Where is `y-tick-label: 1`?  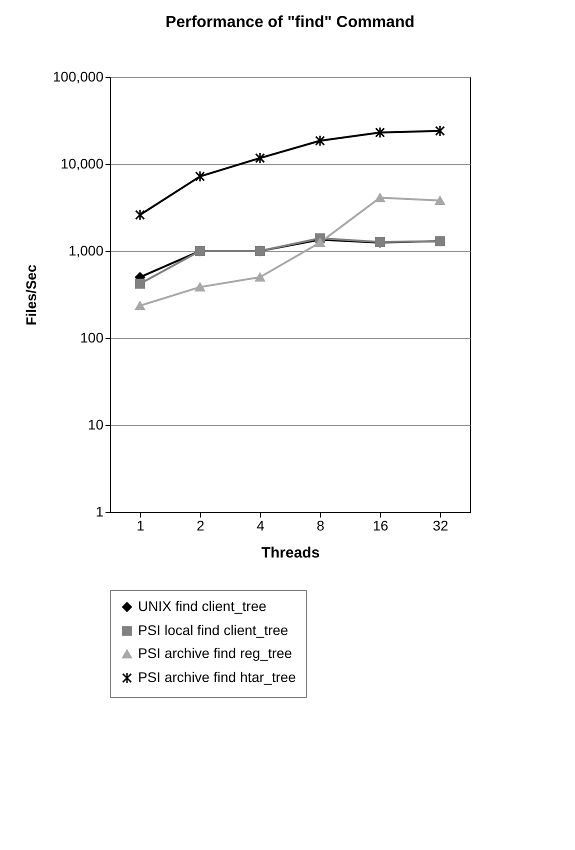
y-tick-label: 1 is located at coordinates (100, 512).